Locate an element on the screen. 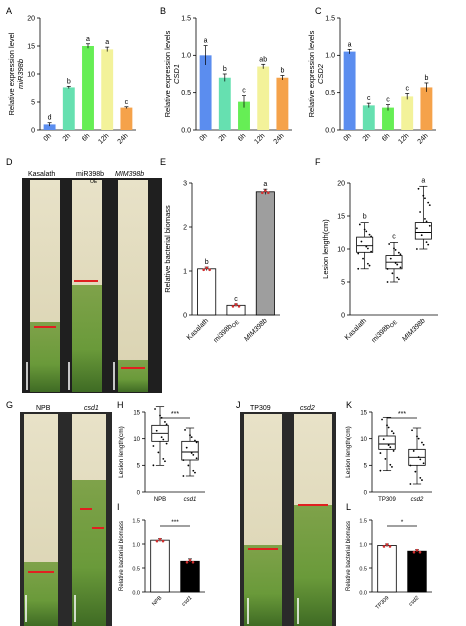  chart-h-ytick-label: 10 is located at coordinates (136, 440).